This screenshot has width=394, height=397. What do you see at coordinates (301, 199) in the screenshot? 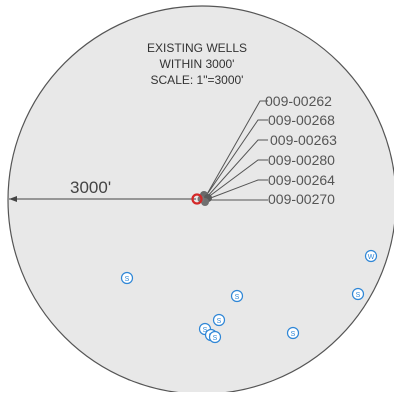
I see `well-label-009-00270: 009-00270` at bounding box center [301, 199].